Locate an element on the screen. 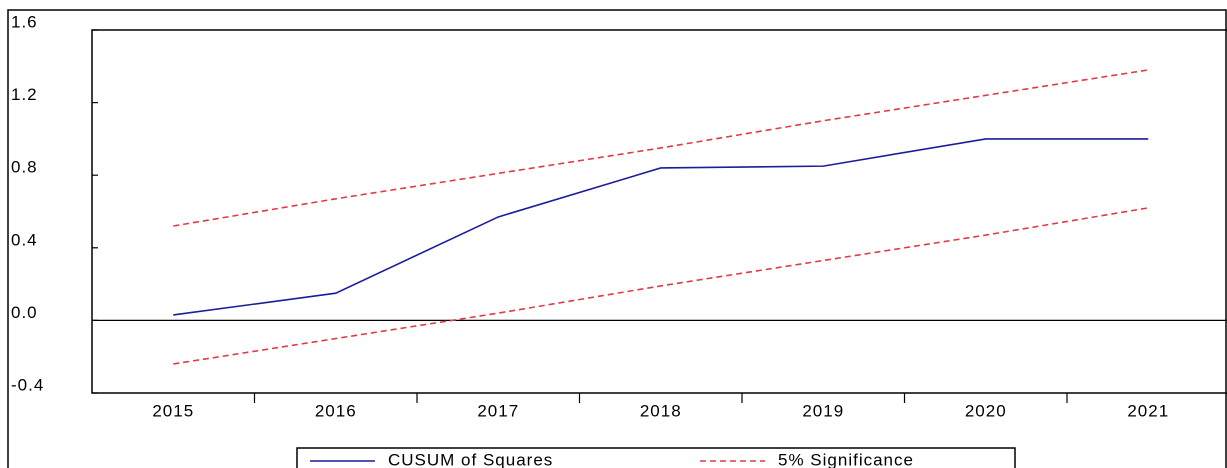 Image resolution: width=1227 pixels, height=468 pixels. legend-box is located at coordinates (656, 457).